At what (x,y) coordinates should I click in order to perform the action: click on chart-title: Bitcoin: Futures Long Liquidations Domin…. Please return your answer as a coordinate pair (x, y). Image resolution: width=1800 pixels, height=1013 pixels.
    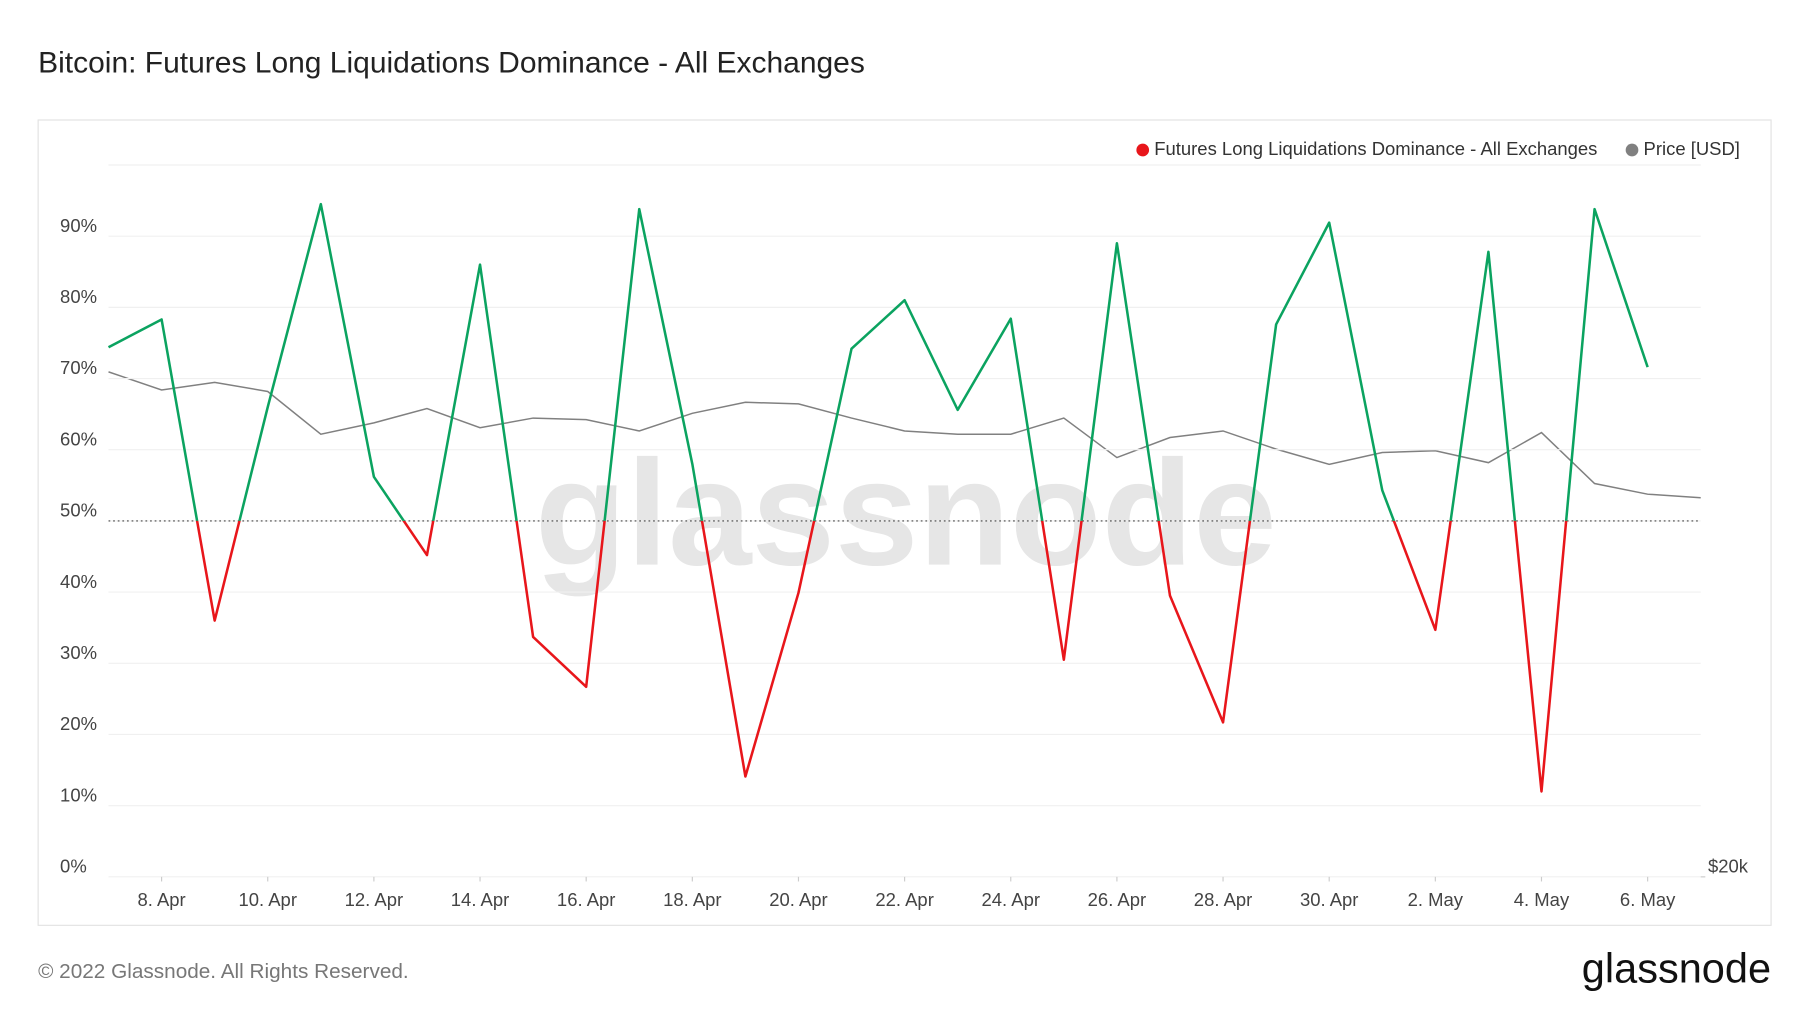
    Looking at the image, I should click on (451, 63).